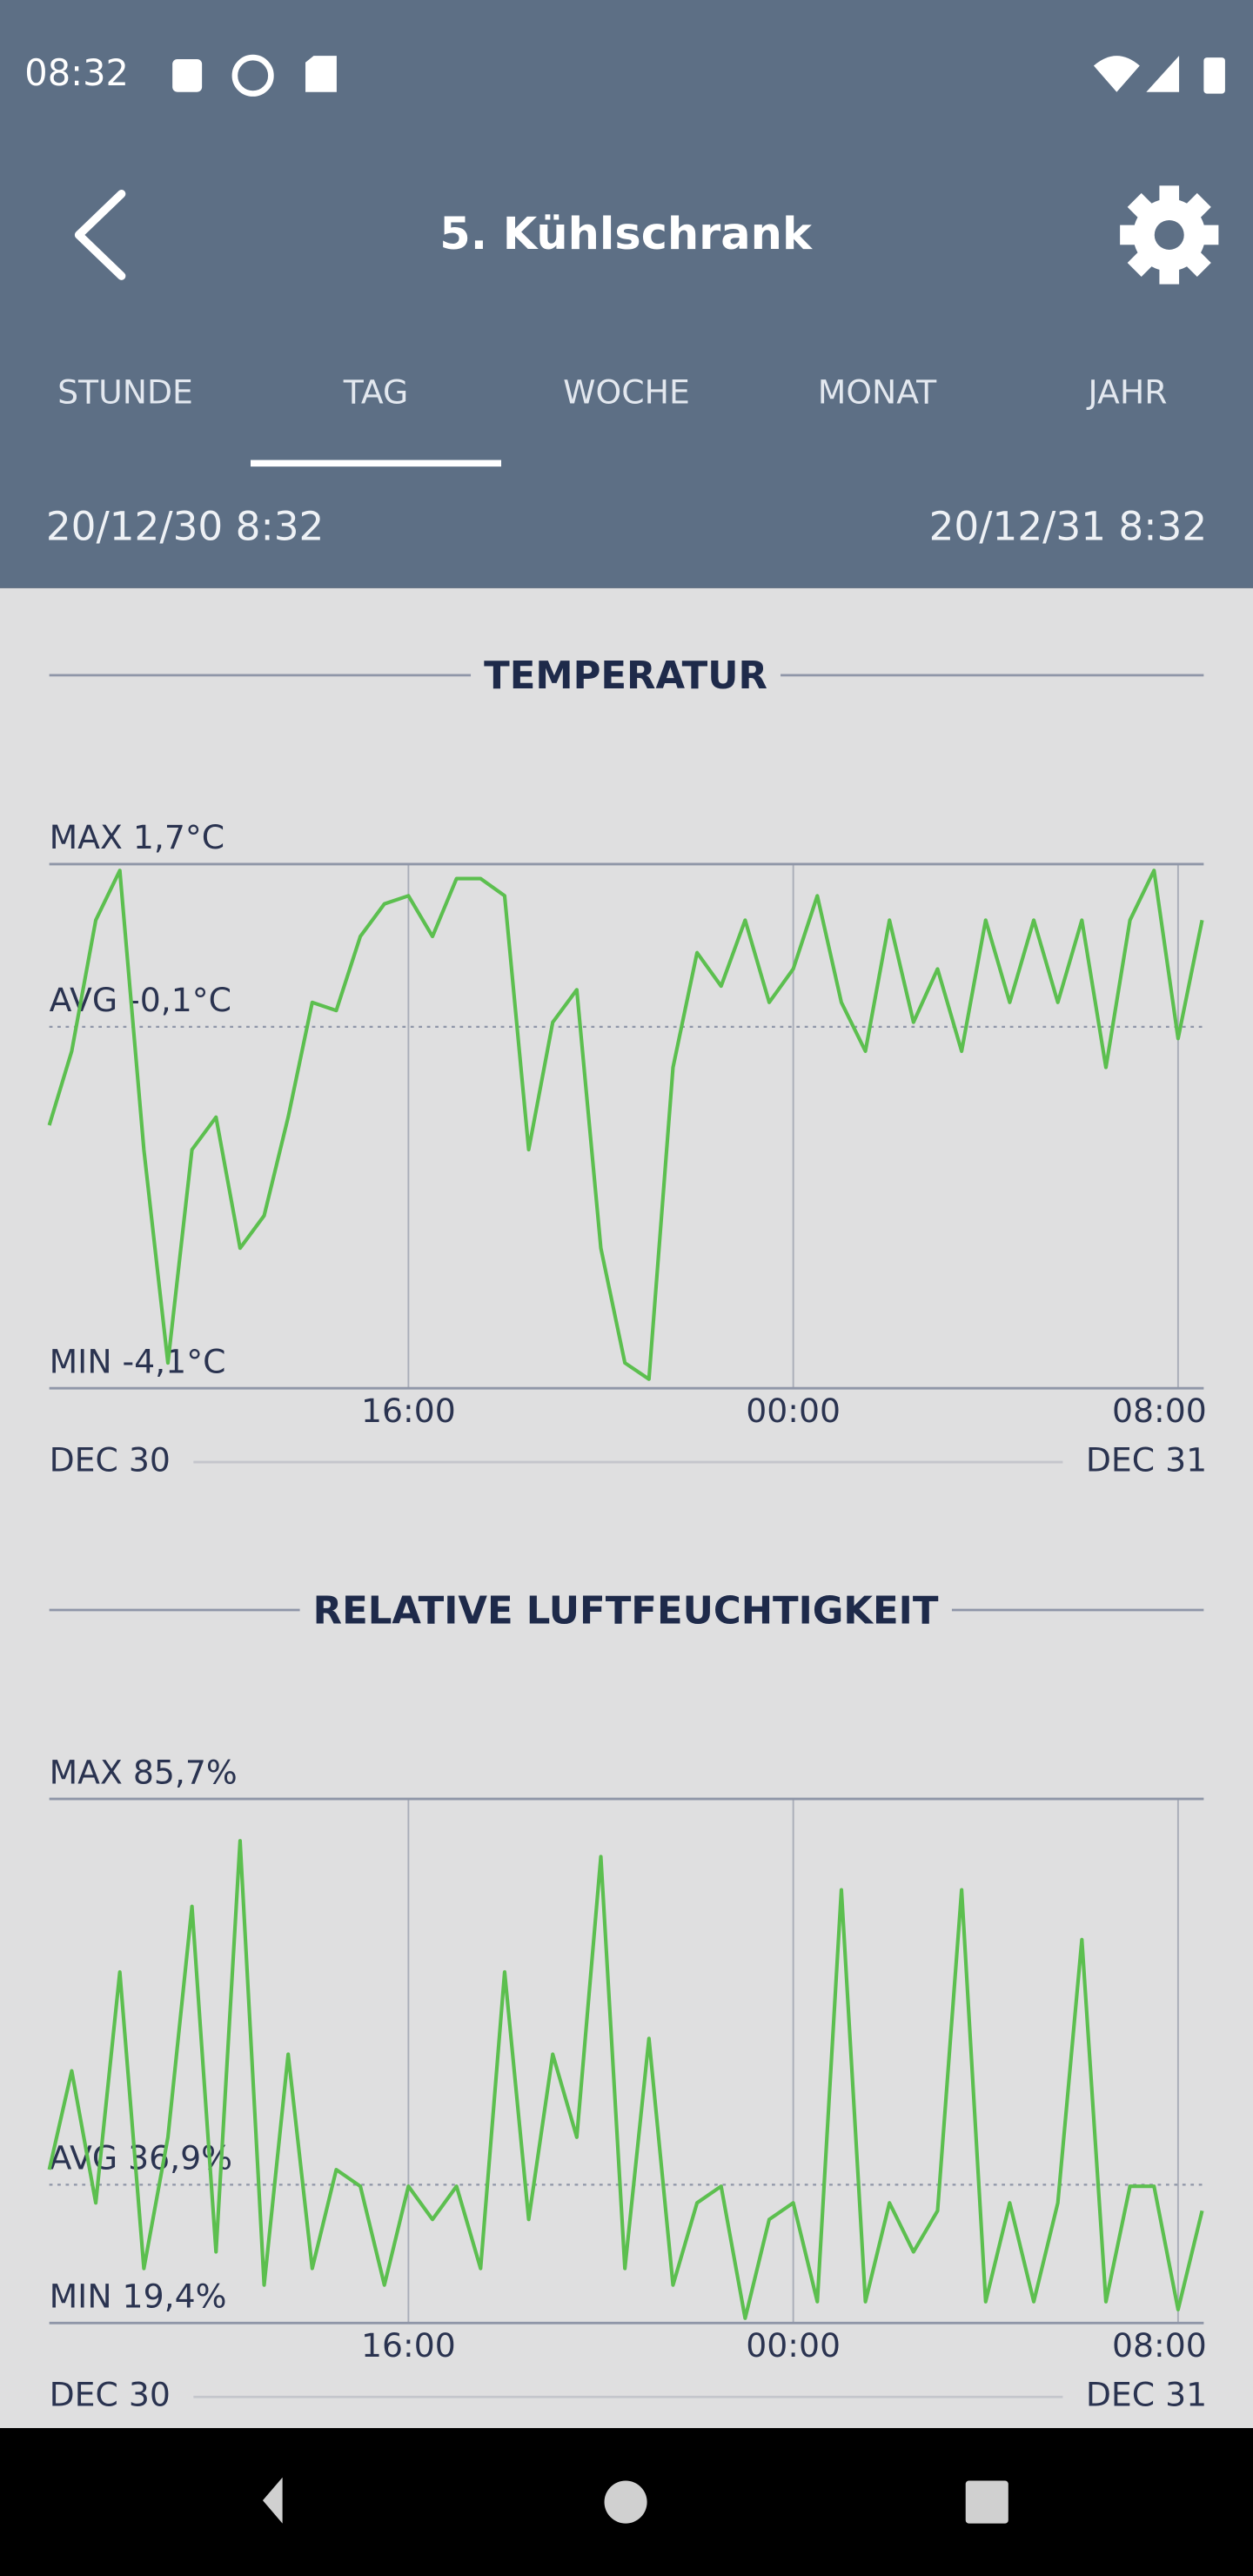  What do you see at coordinates (626, 392) in the screenshot?
I see `tab: WOCHE` at bounding box center [626, 392].